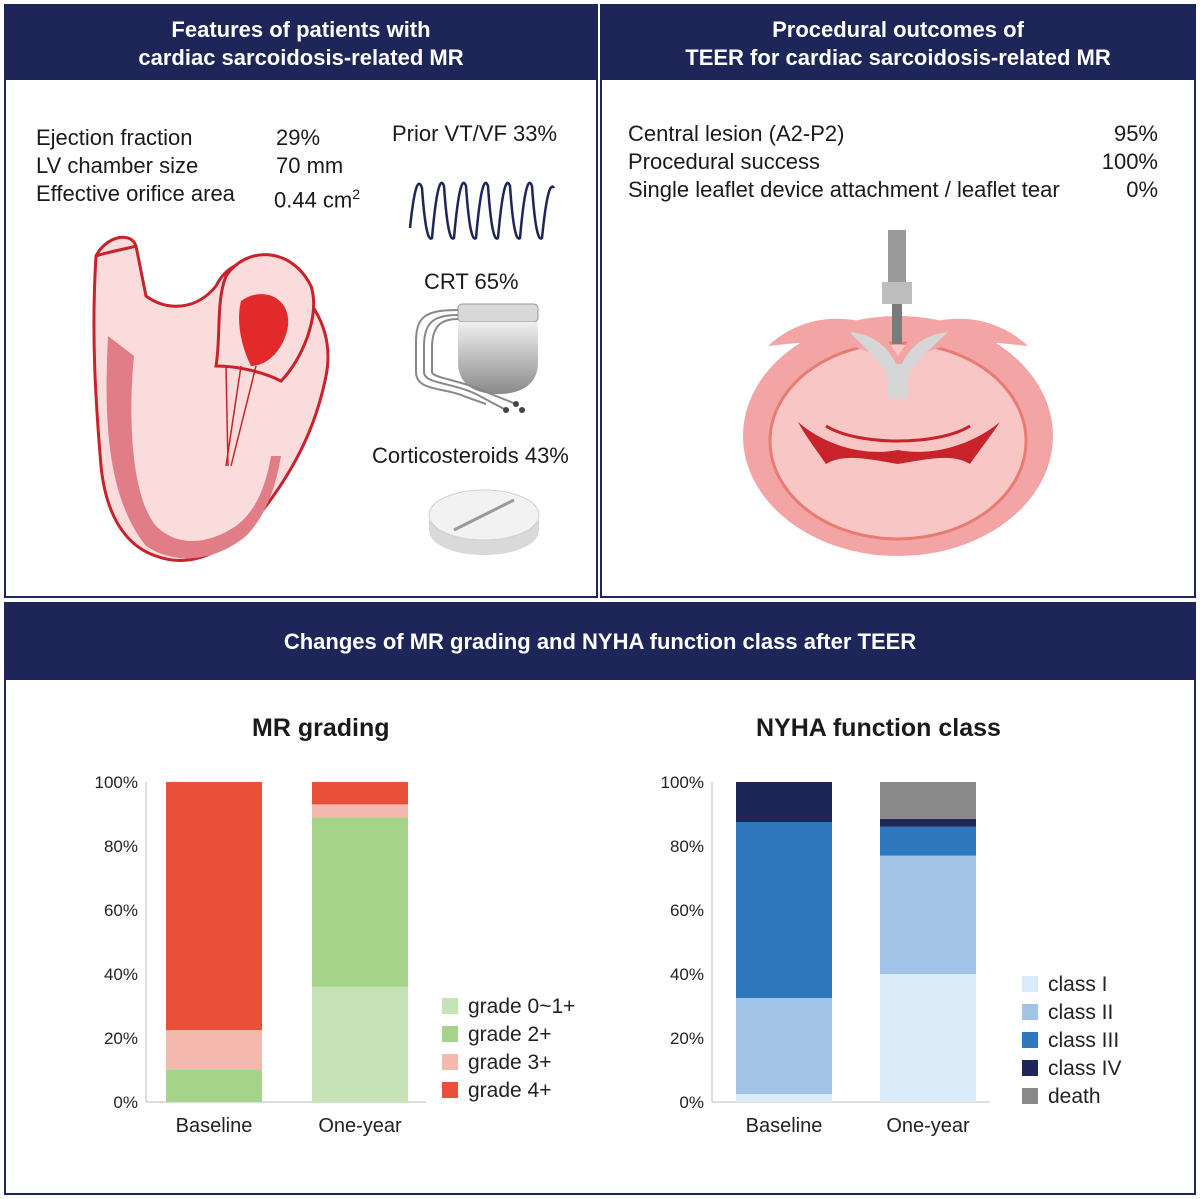  Describe the element at coordinates (1080, 1012) in the screenshot. I see `legend-label: class II` at that location.